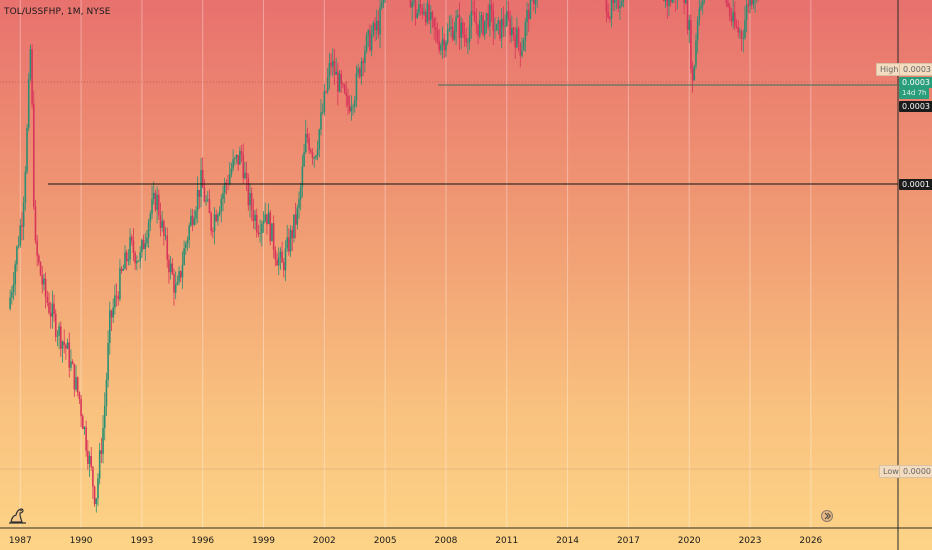 Image resolution: width=932 pixels, height=550 pixels. Describe the element at coordinates (628, 541) in the screenshot. I see `x-tick-label-2017: 2017` at that location.